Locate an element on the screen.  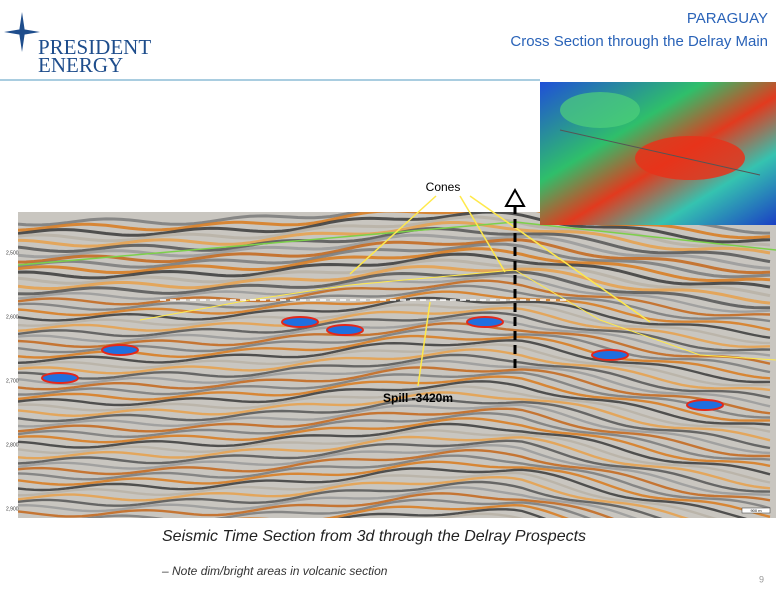
section-axis: 2,500 2,600 2,700 2,800 2,900 is located at coordinates (12, 381).